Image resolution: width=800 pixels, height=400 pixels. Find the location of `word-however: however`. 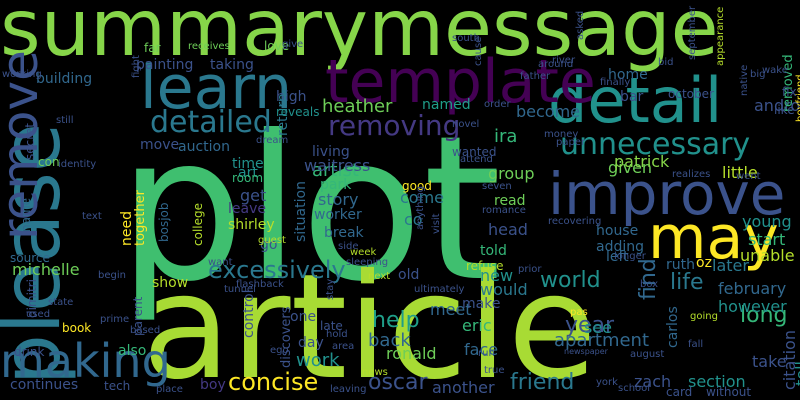

word-however: however is located at coordinates (752, 306).